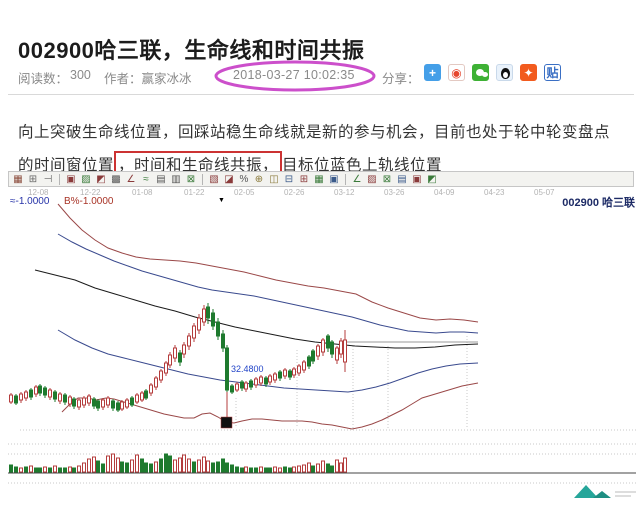 This screenshot has height=532, width=641. Describe the element at coordinates (552, 72) in the screenshot. I see `tieba-icon: 贴` at that location.